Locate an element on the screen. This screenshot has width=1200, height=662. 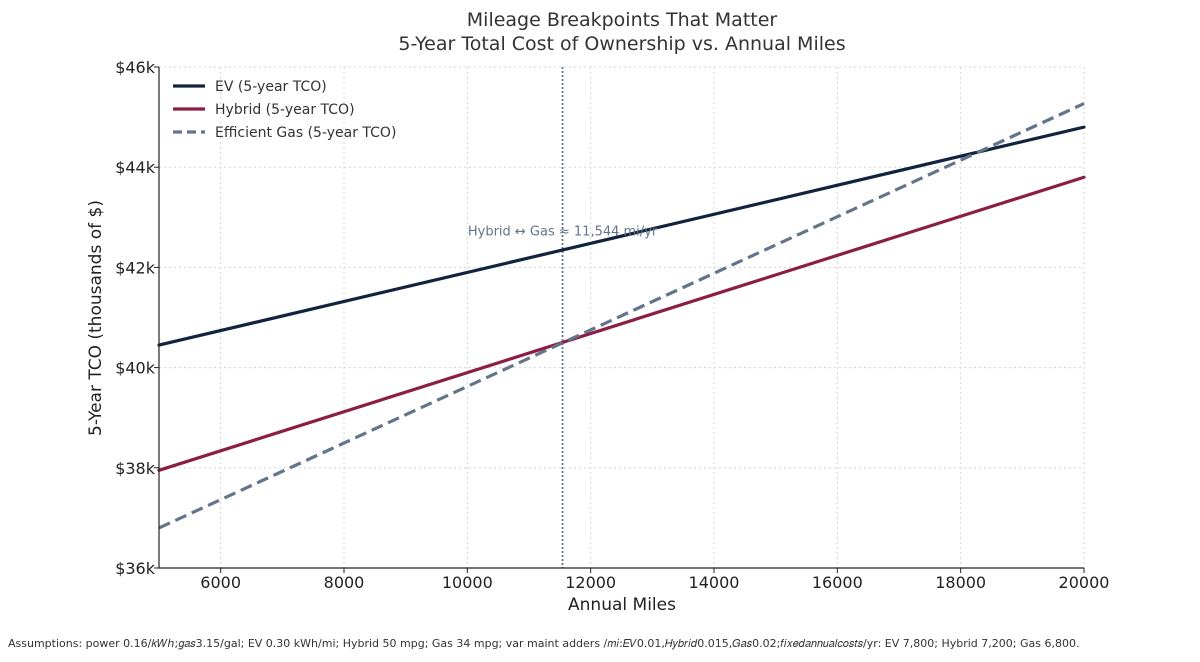
x-tick-label: 8000 is located at coordinates (344, 582).